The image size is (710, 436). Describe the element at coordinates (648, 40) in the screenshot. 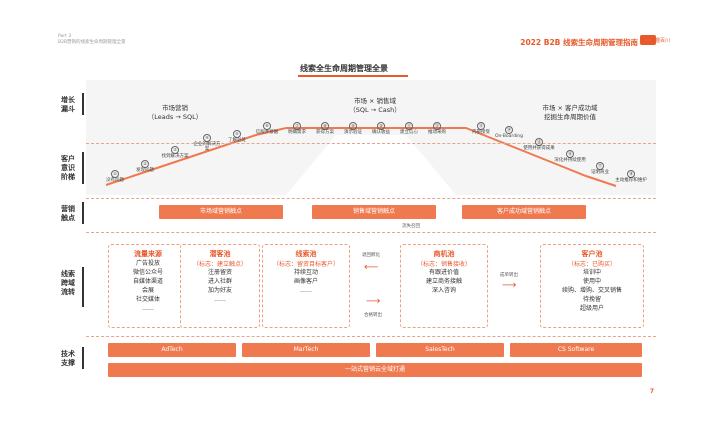

I see `logo-icon` at that location.